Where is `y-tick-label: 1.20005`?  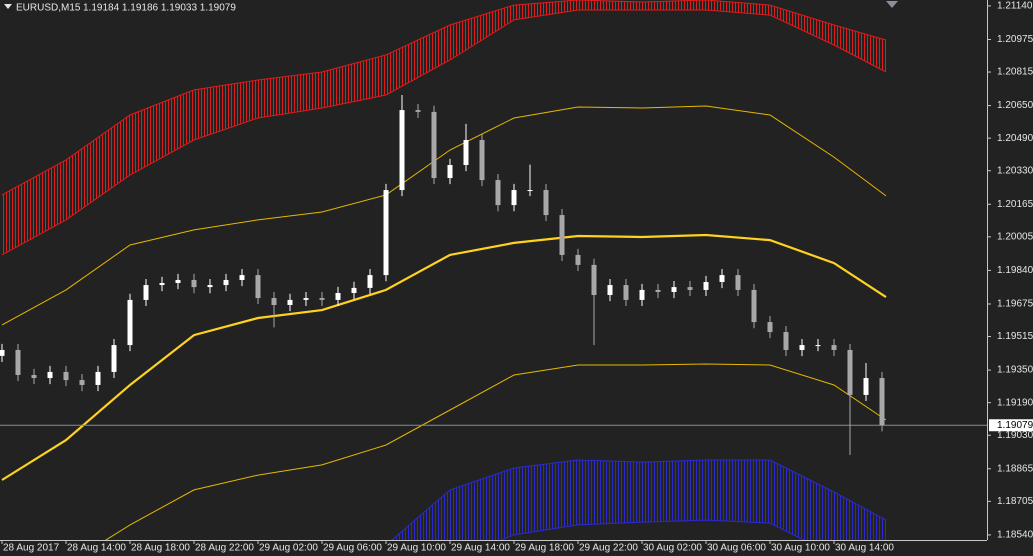
y-tick-label: 1.20005 is located at coordinates (1015, 236).